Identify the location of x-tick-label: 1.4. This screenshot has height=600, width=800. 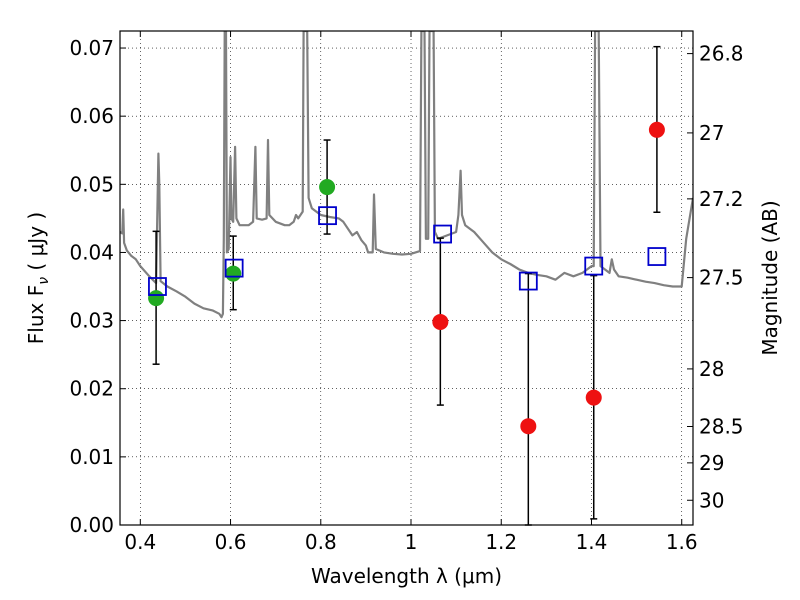
(592, 542).